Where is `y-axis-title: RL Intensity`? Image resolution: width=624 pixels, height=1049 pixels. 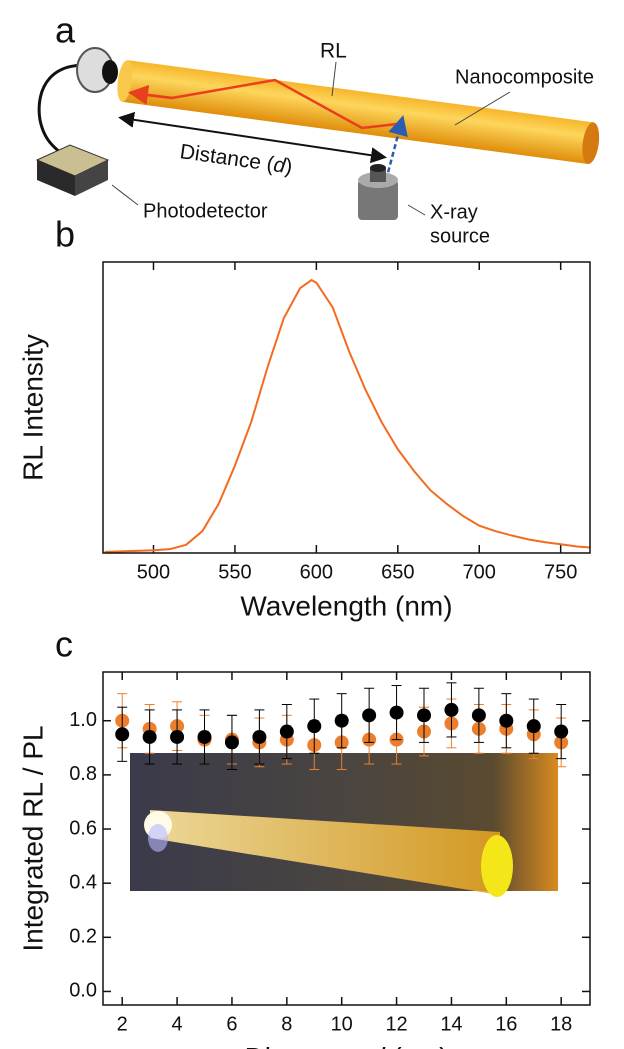
y-axis-title: RL Intensity is located at coordinates (32, 407).